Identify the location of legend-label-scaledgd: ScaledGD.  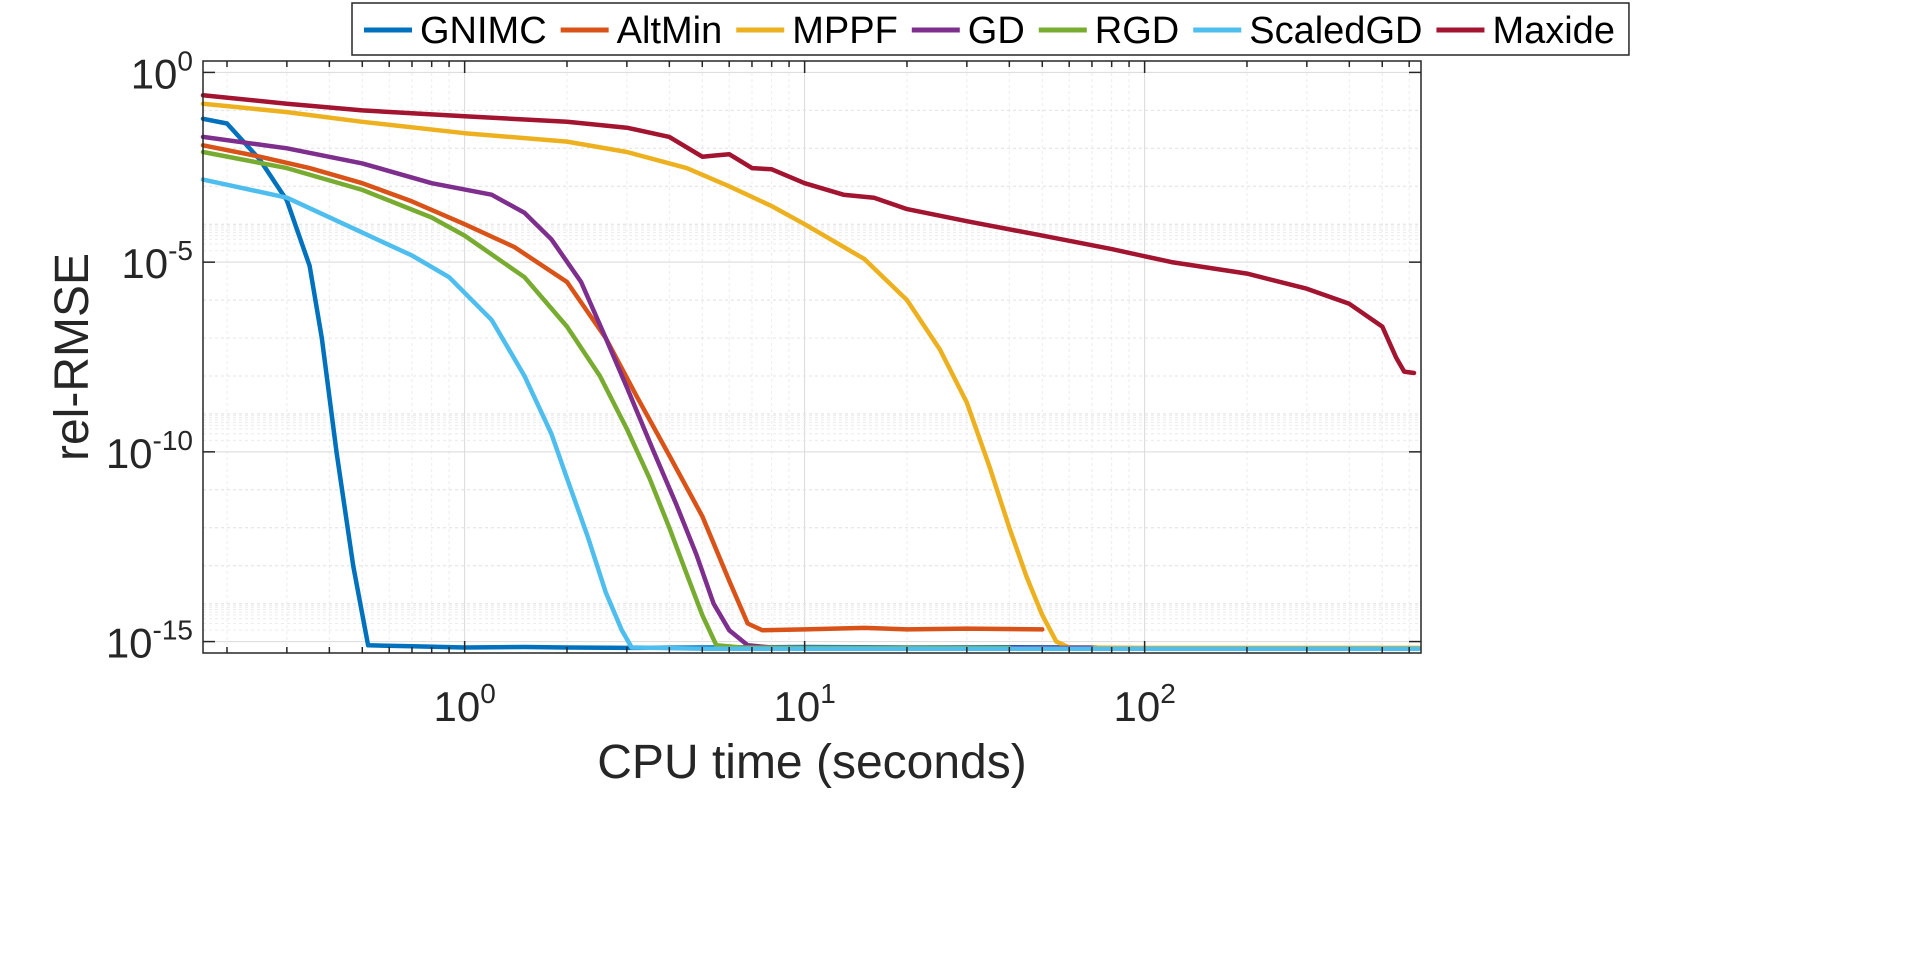
(1335, 31).